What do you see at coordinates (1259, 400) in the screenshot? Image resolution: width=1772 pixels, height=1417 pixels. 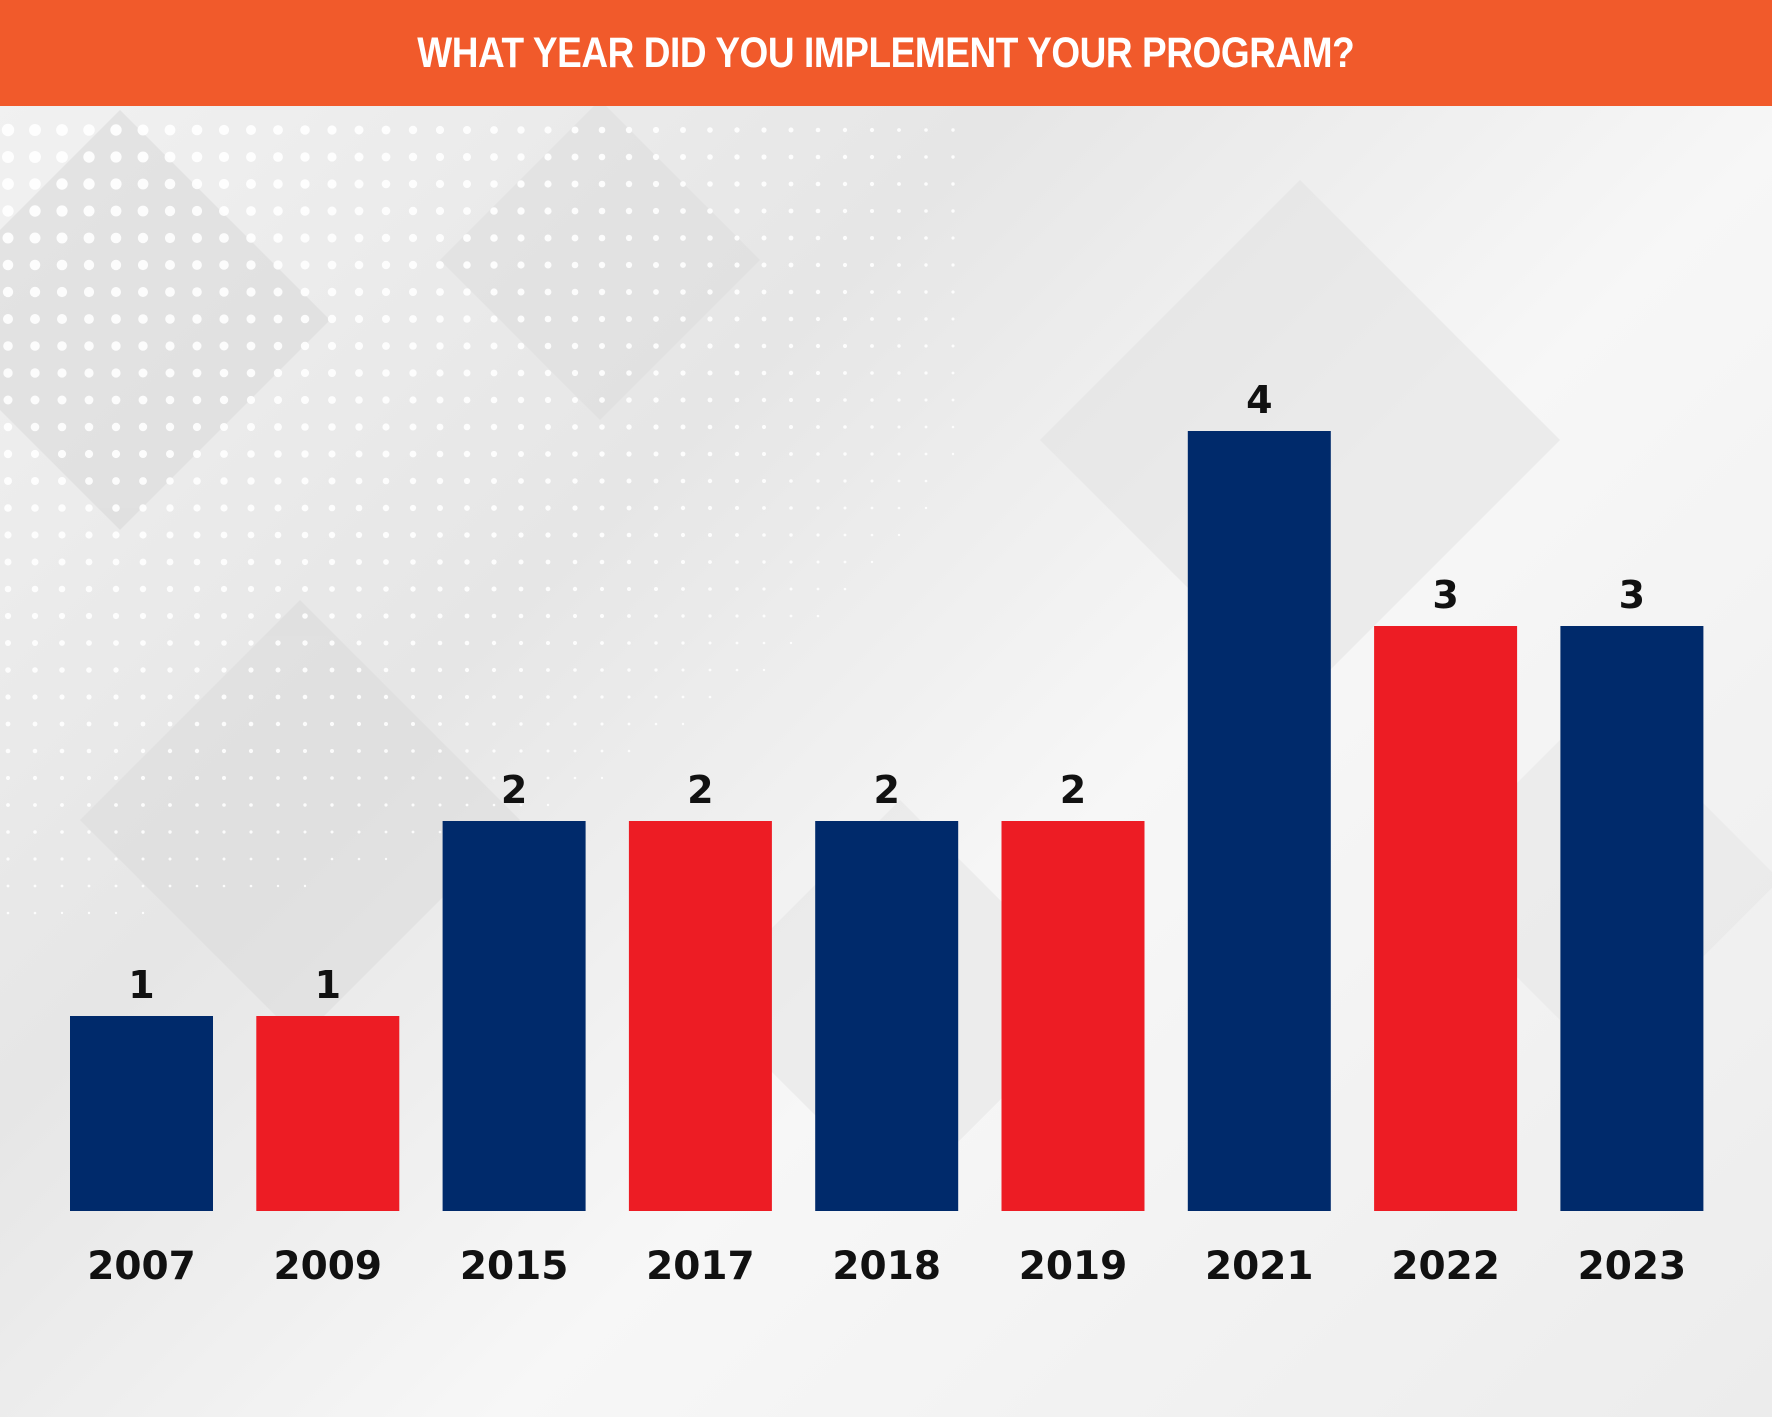 I see `data-label-2021: 4` at bounding box center [1259, 400].